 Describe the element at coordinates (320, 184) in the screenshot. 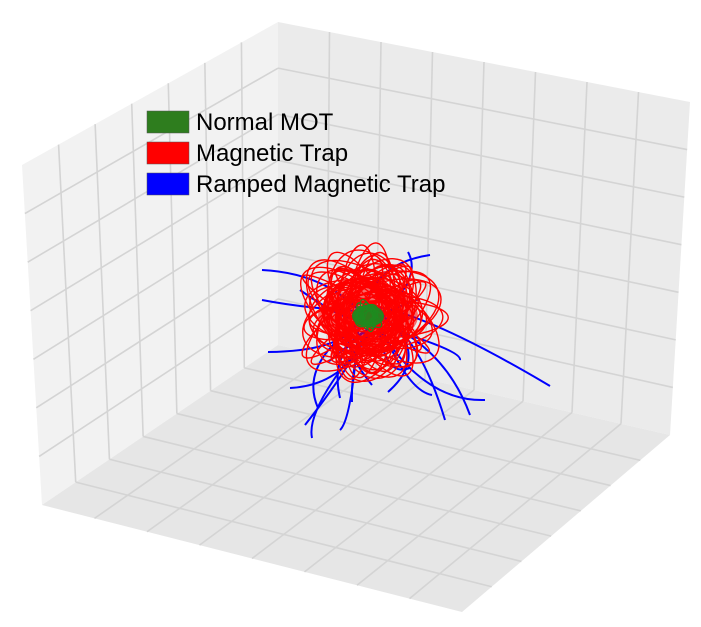

I see `legend-label-ramped-magnetic-trap: Ramped Magnetic Trap` at that location.